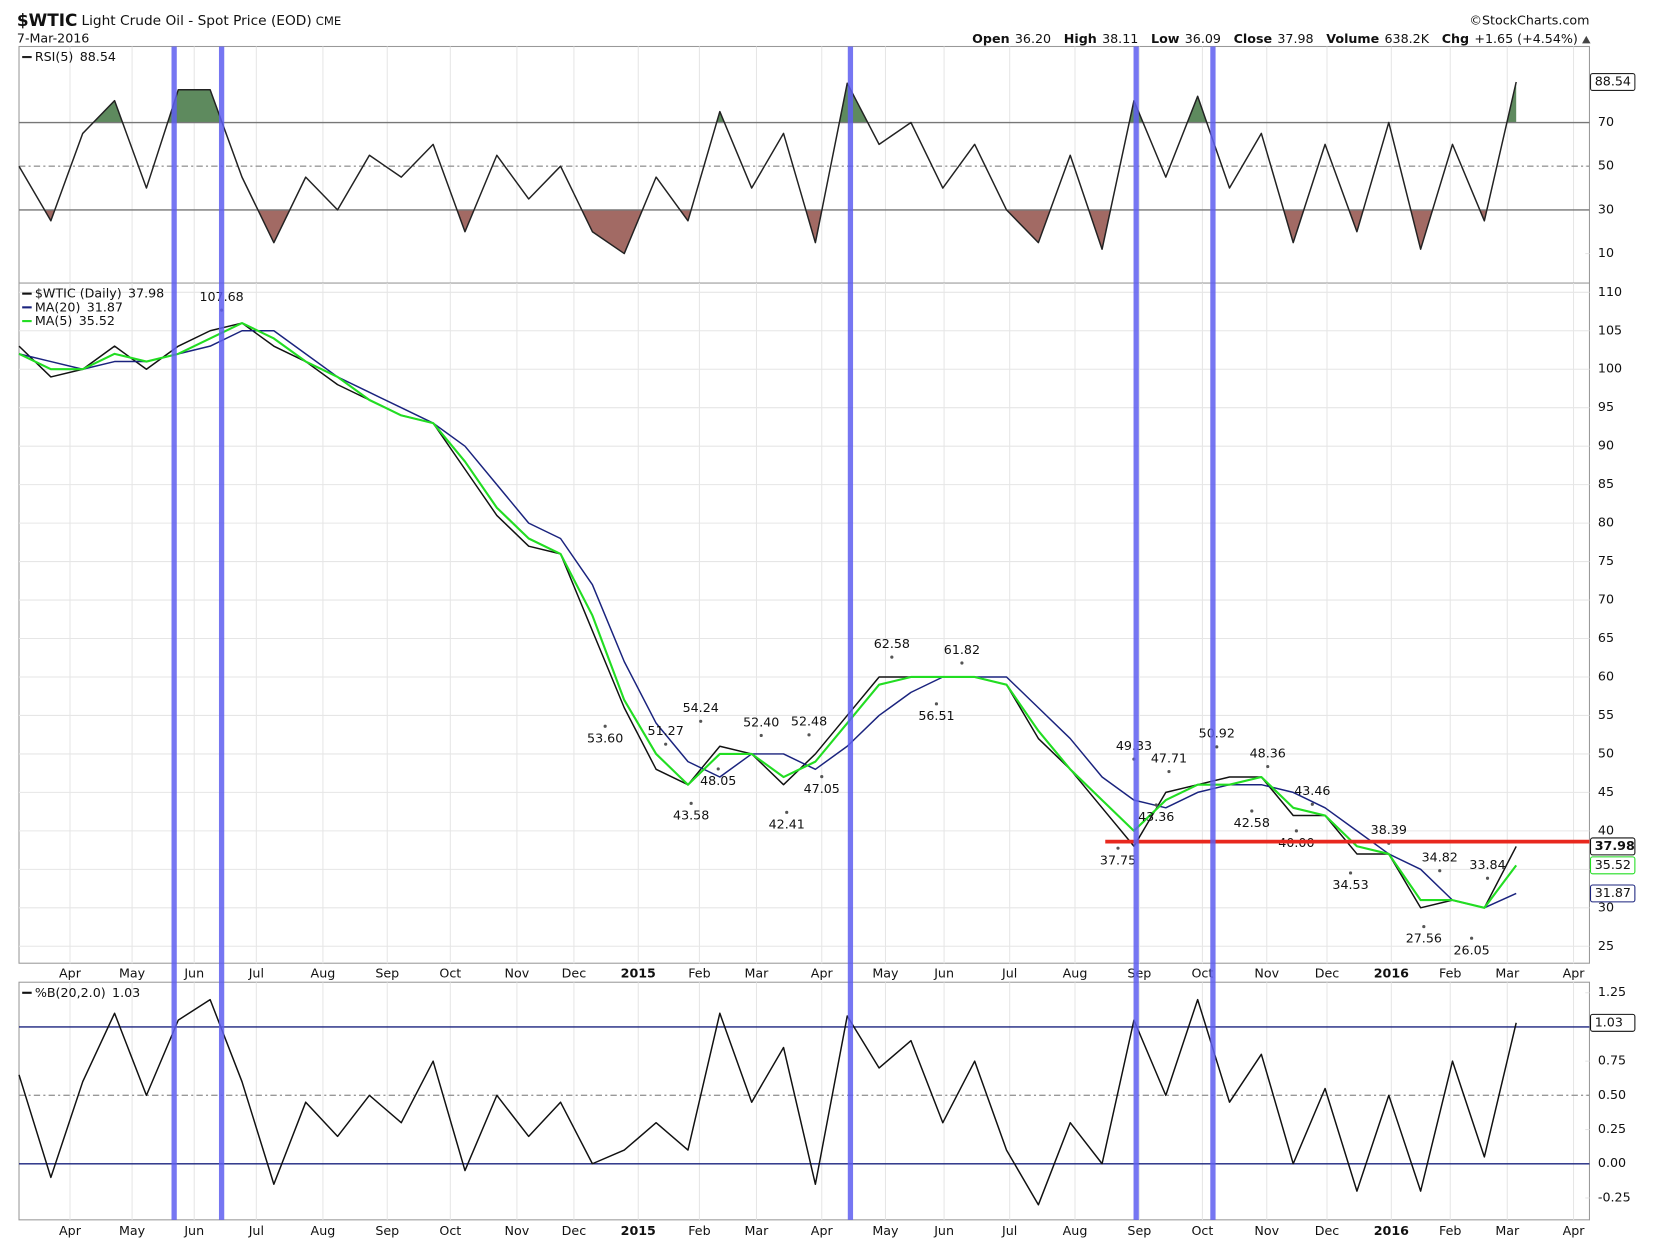 This screenshot has width=1656, height=1260. What do you see at coordinates (70, 991) in the screenshot?
I see `legend-name: %B(20,2.0)` at bounding box center [70, 991].